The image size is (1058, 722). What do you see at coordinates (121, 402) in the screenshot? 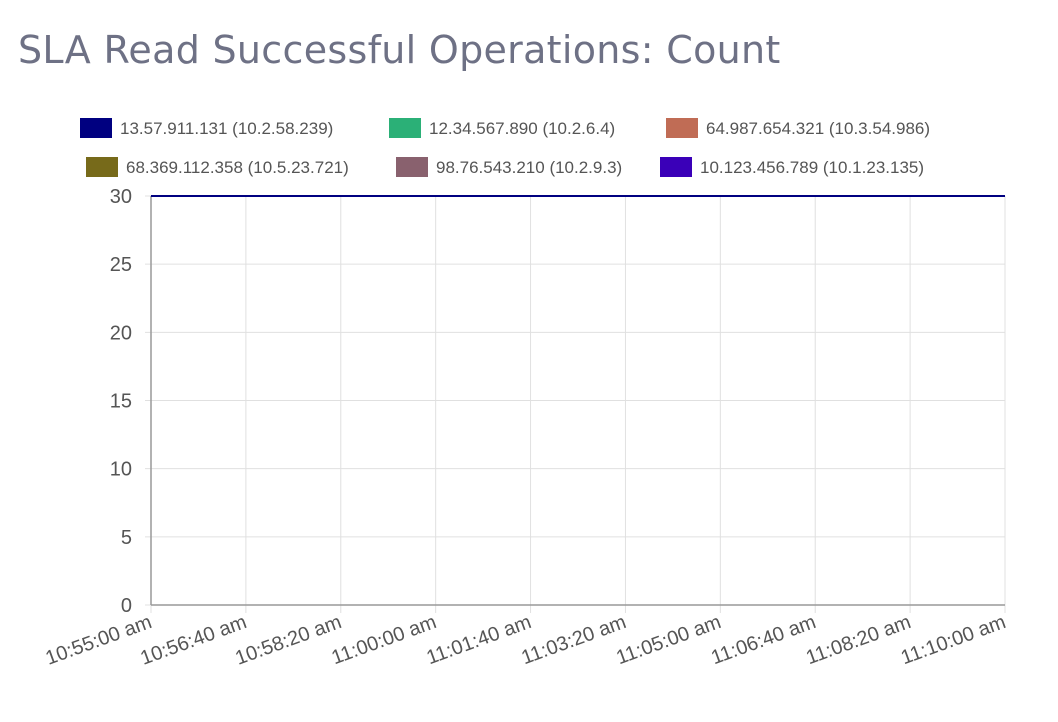
I see `y-tick-label: 15` at bounding box center [121, 402].